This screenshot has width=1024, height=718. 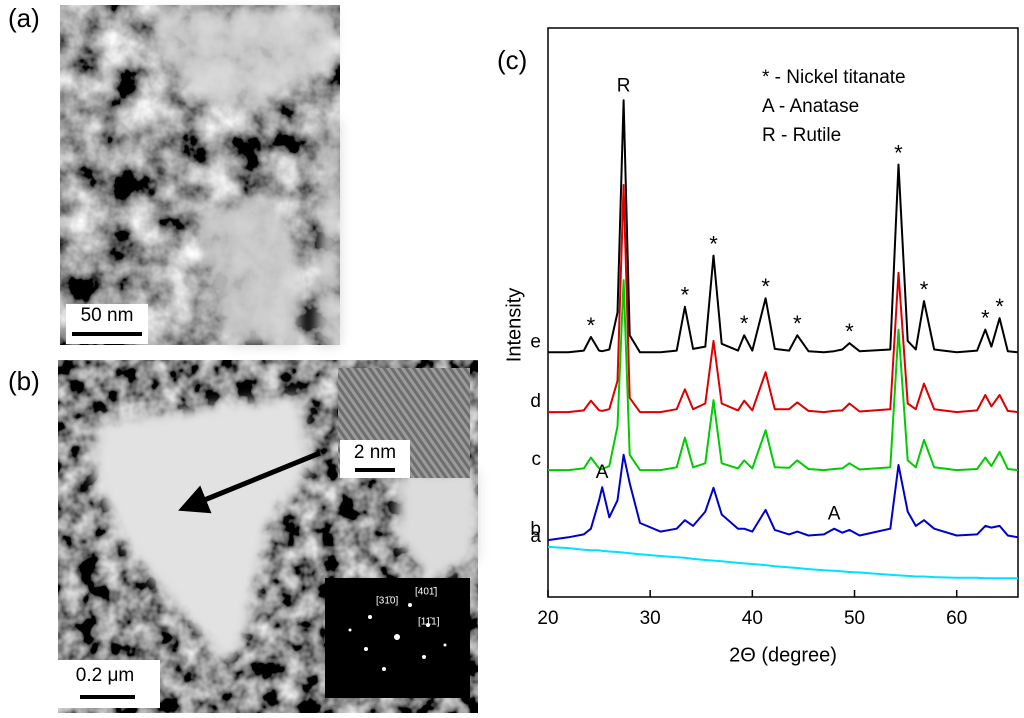 I want to click on arrow, so click(x=249, y=482).